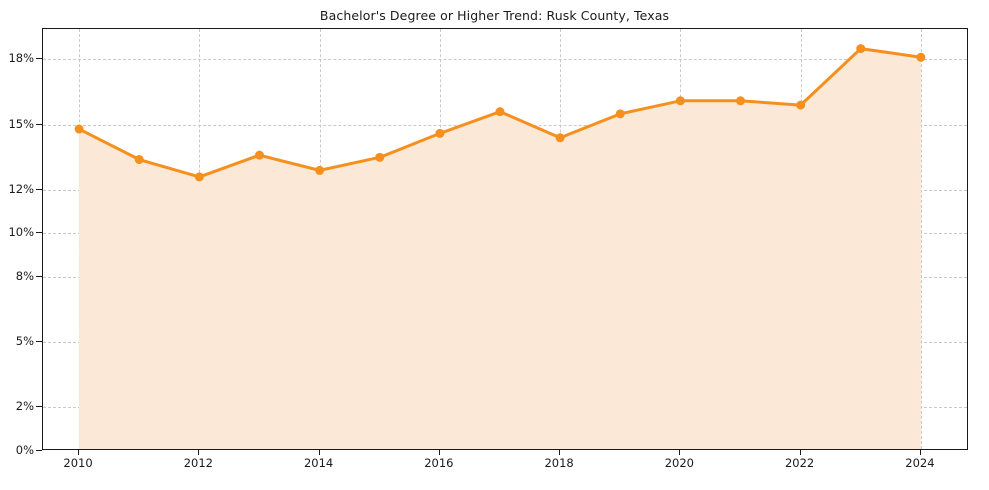 Image resolution: width=989 pixels, height=490 pixels. What do you see at coordinates (799, 463) in the screenshot?
I see `x-axis-tick-label: 2022` at bounding box center [799, 463].